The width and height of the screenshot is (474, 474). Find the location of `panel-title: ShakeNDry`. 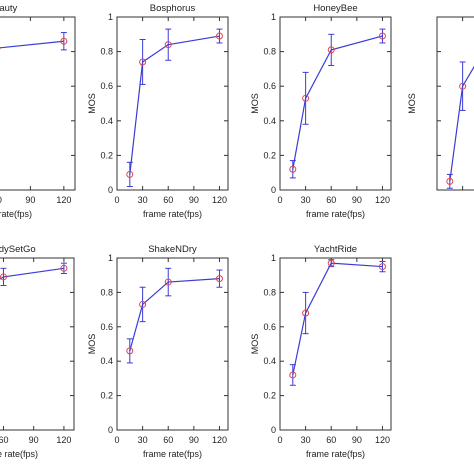

panel-title: ShakeNDry is located at coordinates (172, 249).